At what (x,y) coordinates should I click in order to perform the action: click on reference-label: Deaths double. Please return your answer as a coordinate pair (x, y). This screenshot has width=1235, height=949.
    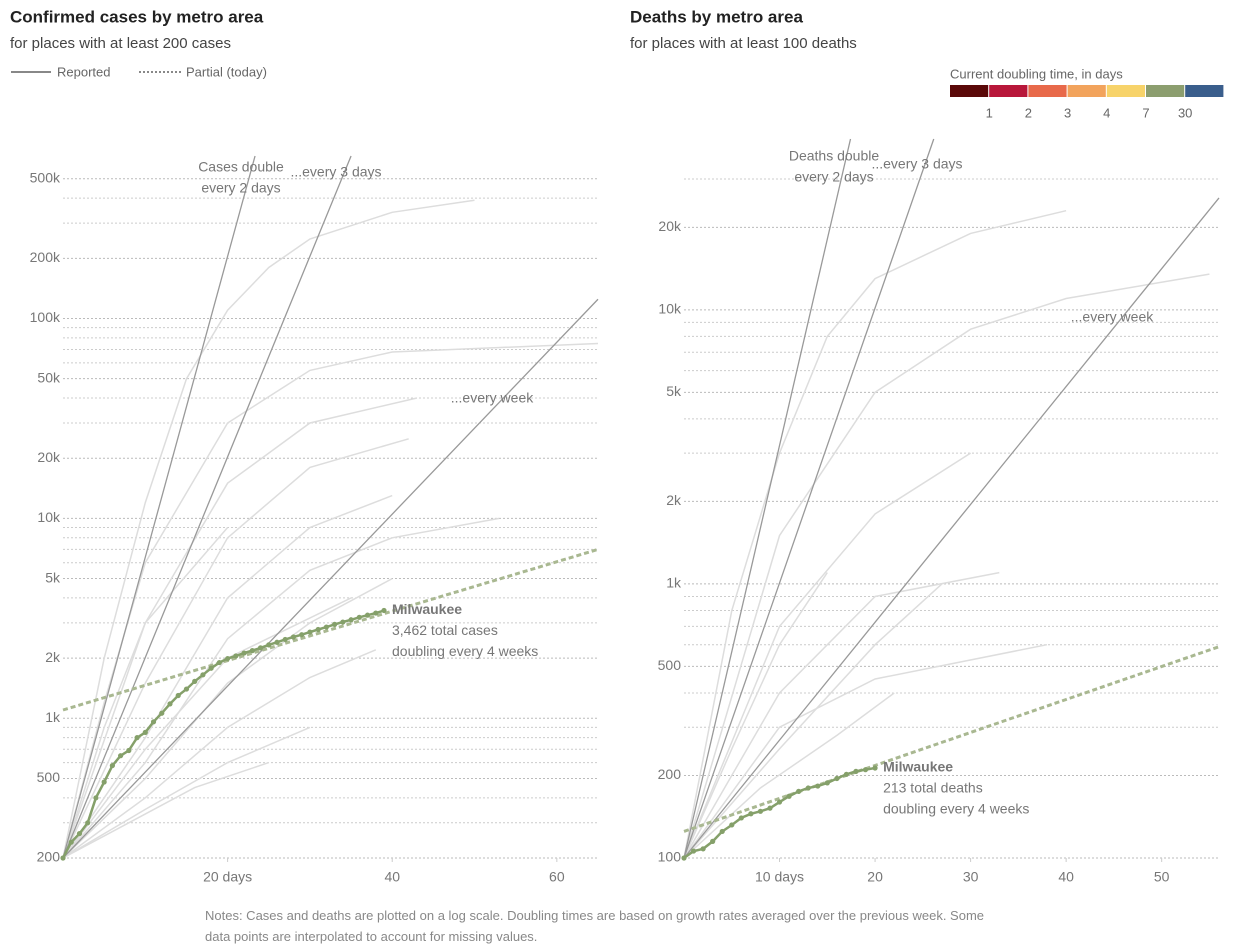
    Looking at the image, I should click on (834, 156).